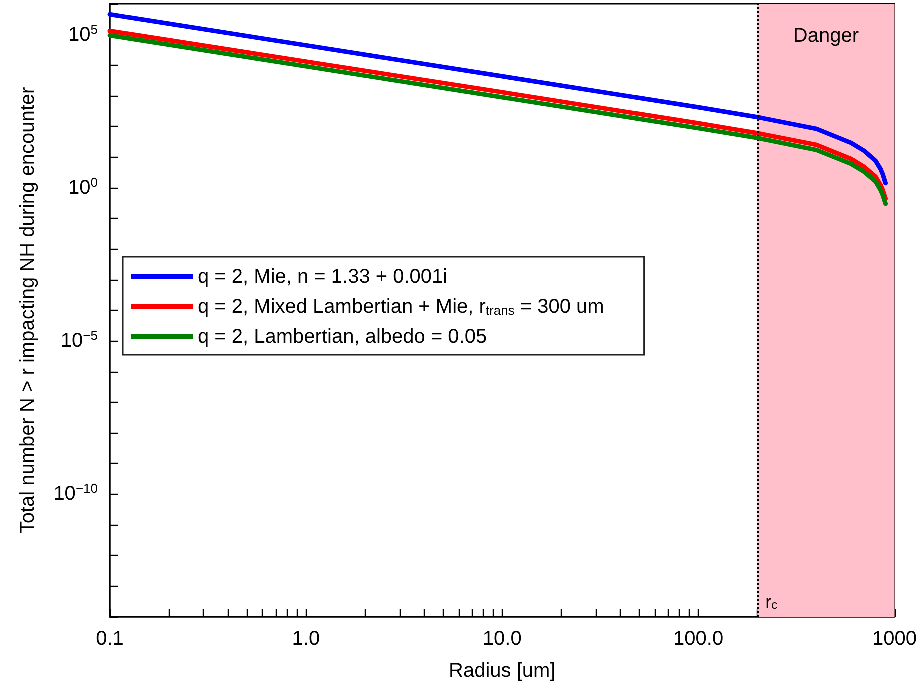 The height and width of the screenshot is (694, 920). What do you see at coordinates (83, 34) in the screenshot?
I see `y-tick-label: 10$^{5}$` at bounding box center [83, 34].